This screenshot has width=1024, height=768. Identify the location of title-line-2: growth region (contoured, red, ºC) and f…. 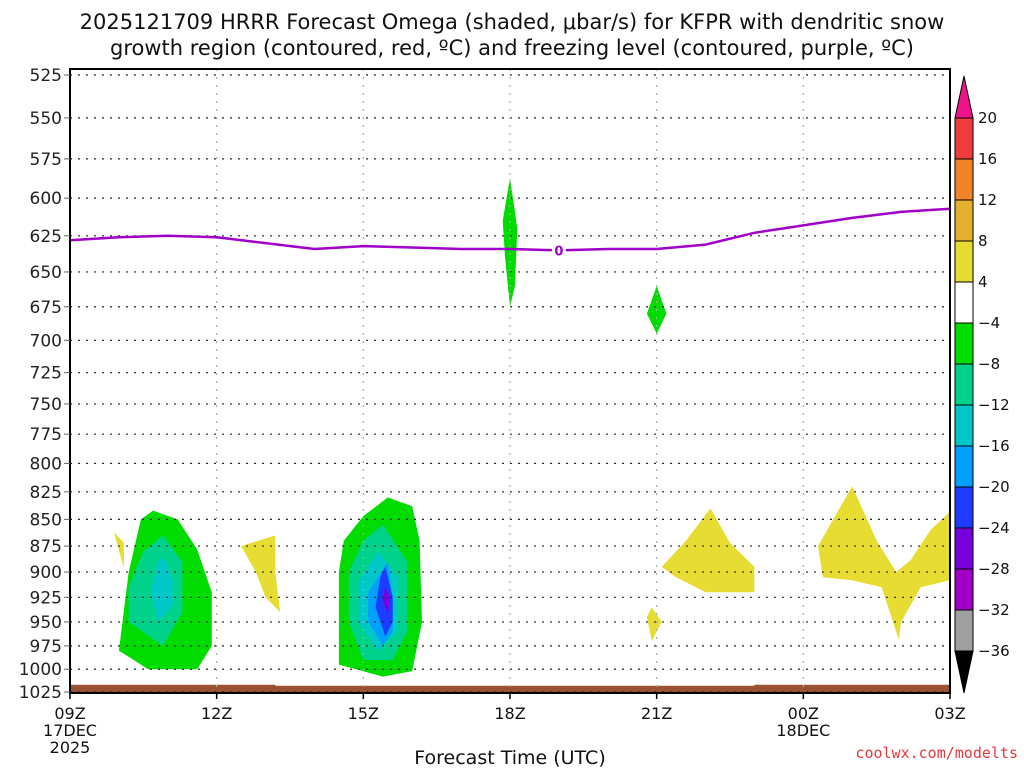
(512, 48).